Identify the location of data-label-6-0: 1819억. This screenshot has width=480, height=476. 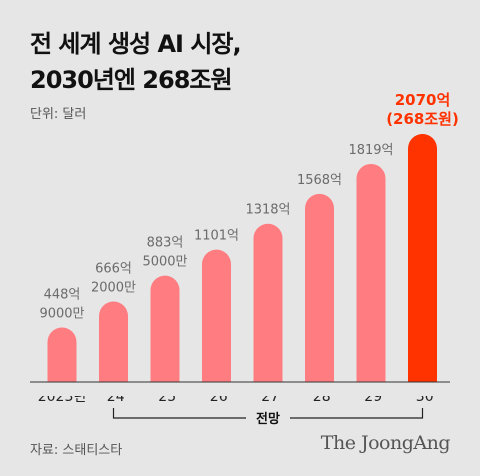
(370, 150).